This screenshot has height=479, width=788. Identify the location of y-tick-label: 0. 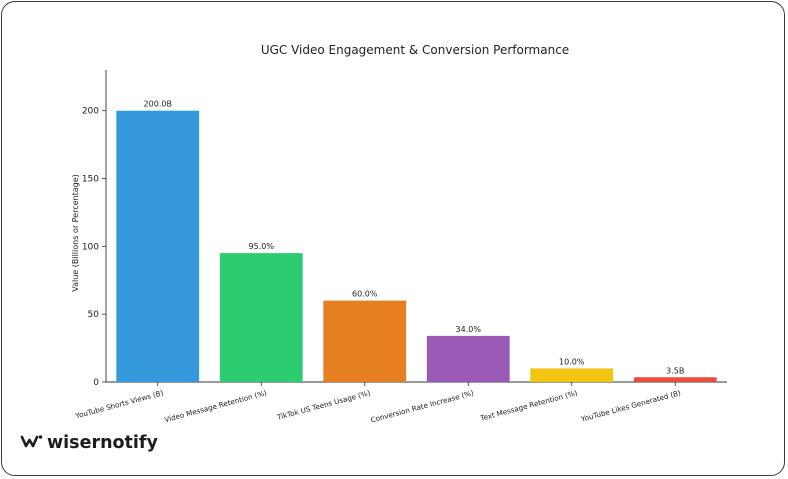
(96, 383).